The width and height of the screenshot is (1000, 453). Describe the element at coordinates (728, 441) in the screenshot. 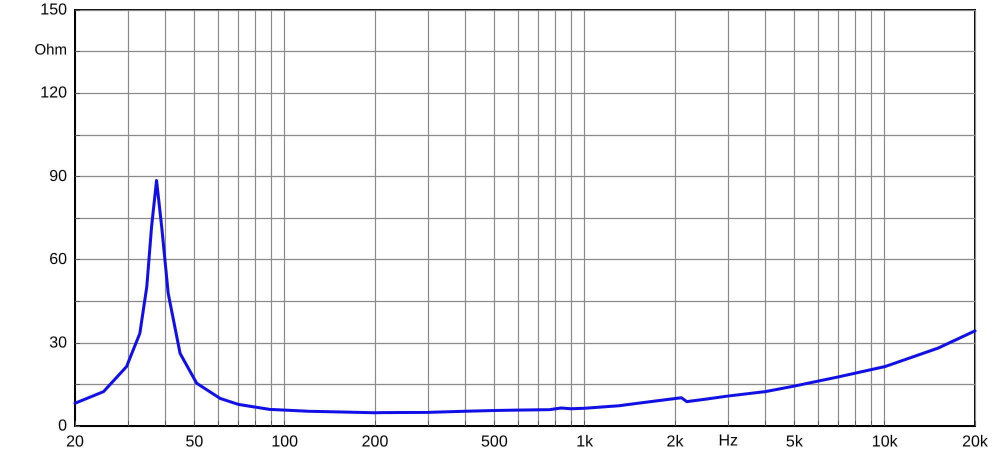

I see `x-axis-title: Hz` at that location.